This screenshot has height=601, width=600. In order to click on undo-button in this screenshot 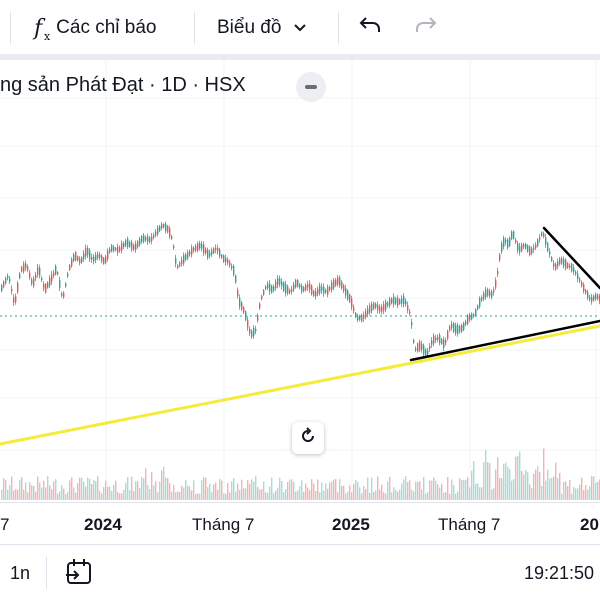, I will do `click(370, 28)`.